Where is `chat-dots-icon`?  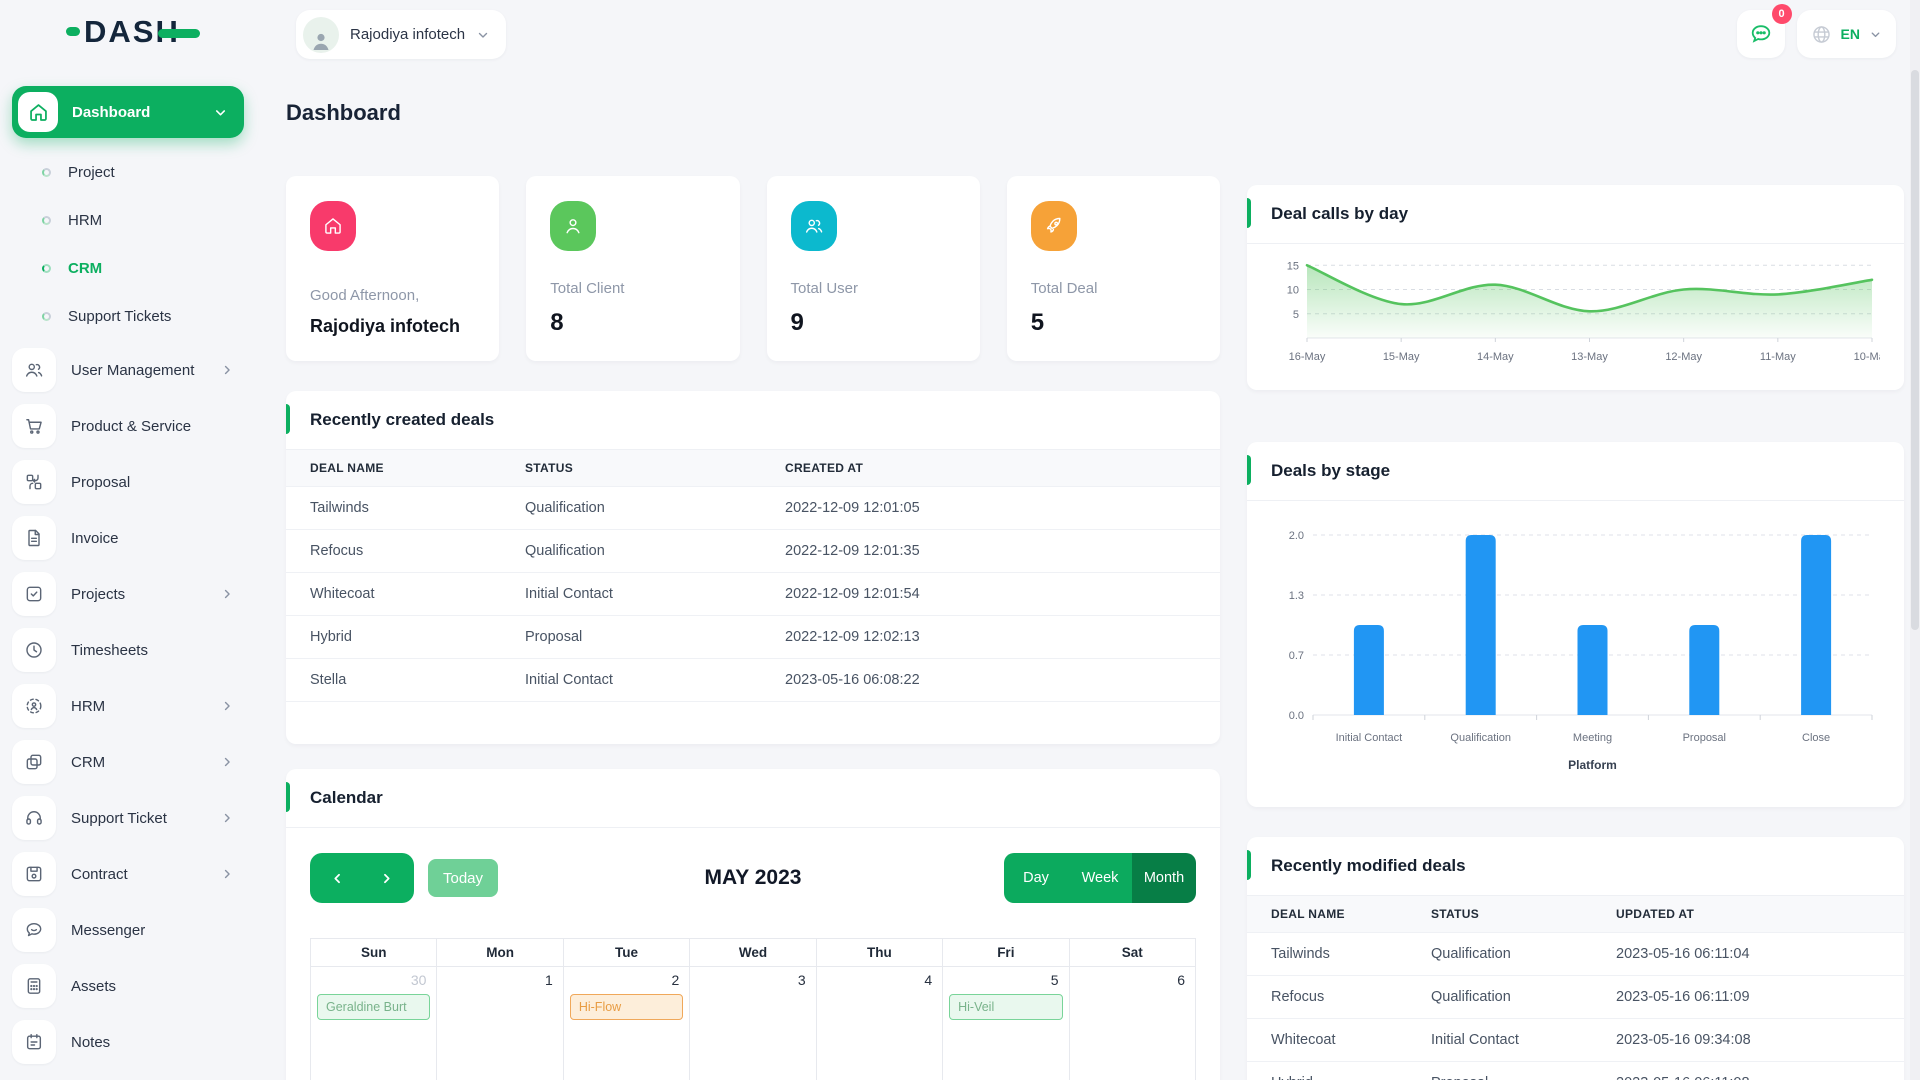 chat-dots-icon is located at coordinates (1760, 34).